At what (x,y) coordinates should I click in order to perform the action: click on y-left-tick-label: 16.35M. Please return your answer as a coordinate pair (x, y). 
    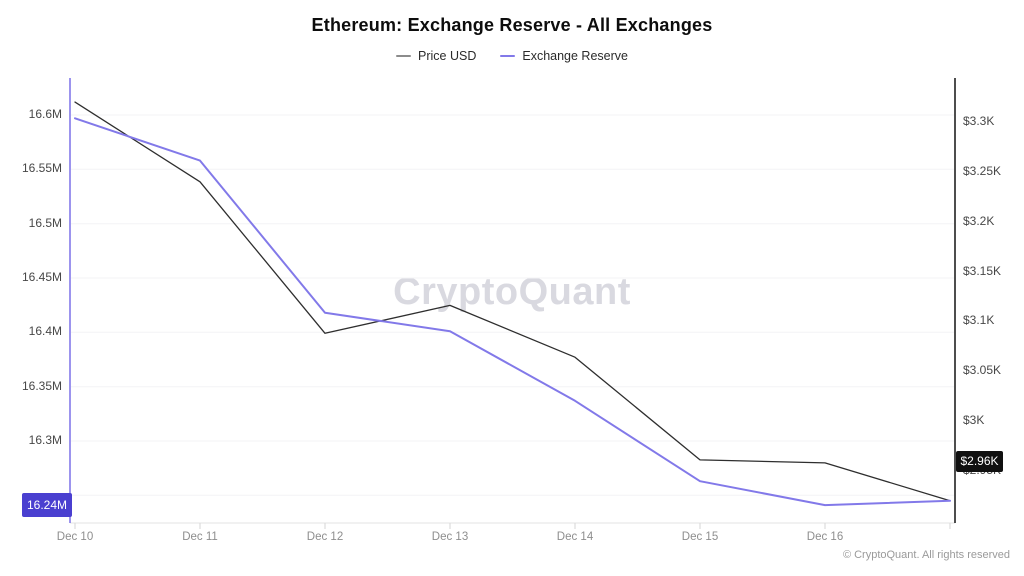
    Looking at the image, I should click on (41, 385).